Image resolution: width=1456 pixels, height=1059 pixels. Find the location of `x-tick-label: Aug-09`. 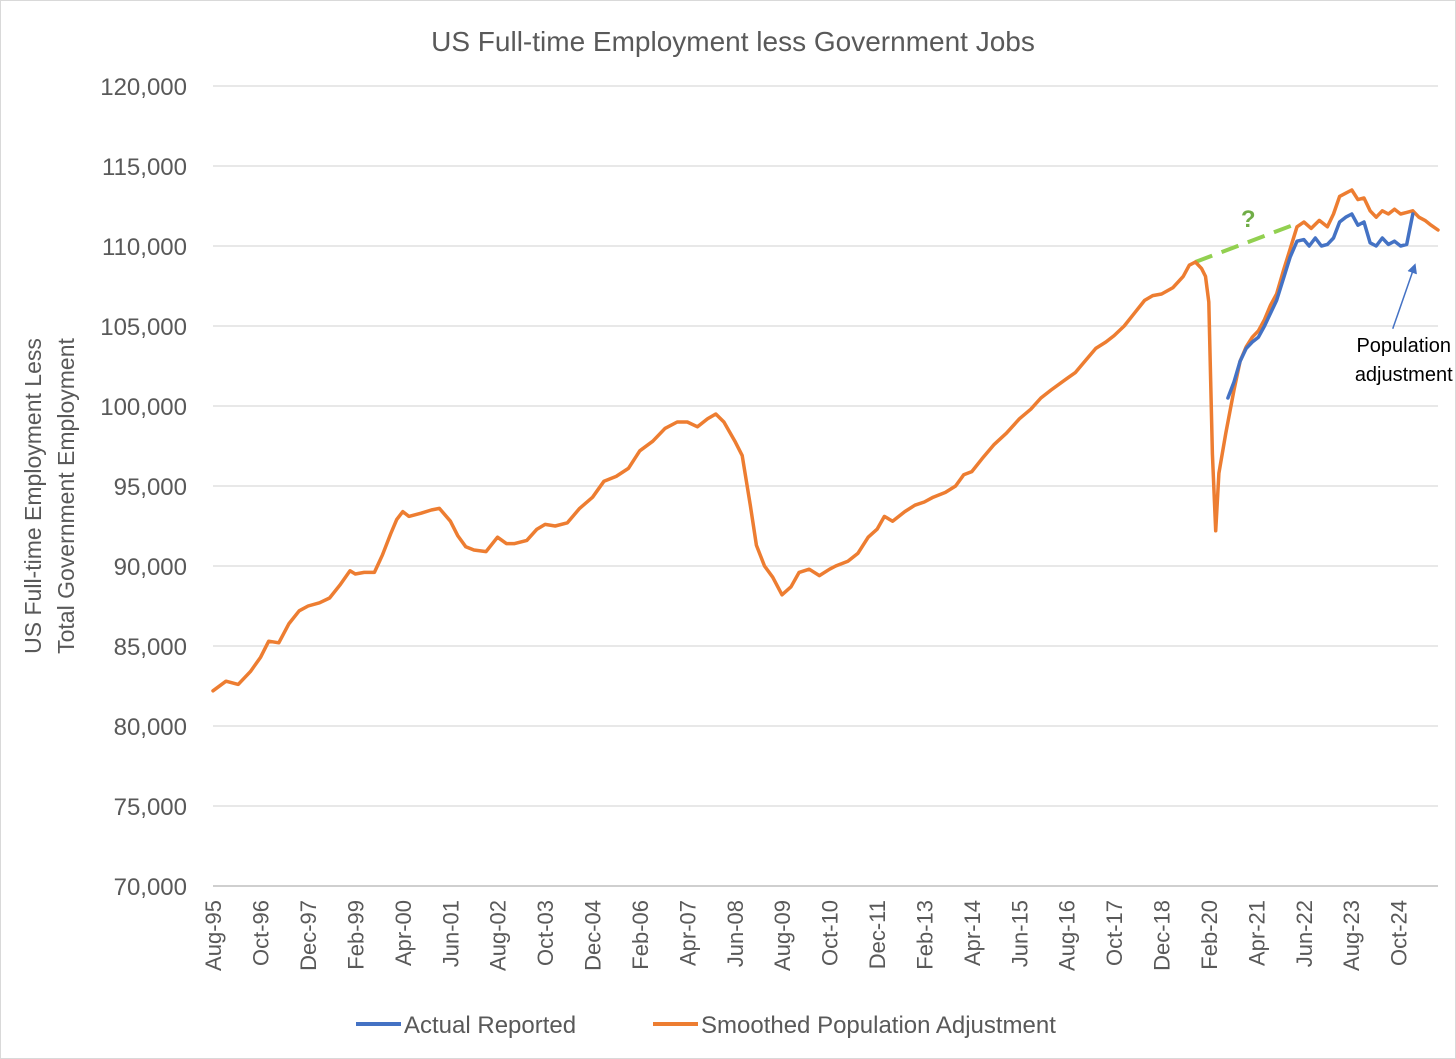

x-tick-label: Aug-09 is located at coordinates (782, 935).